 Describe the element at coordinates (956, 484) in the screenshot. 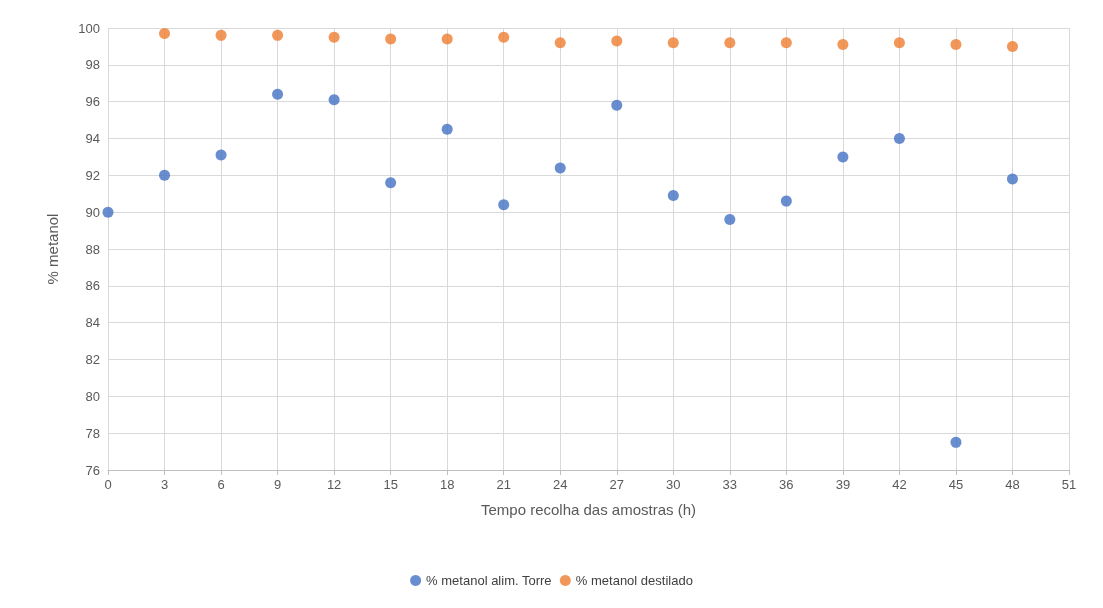

I see `x-tick-label: 45` at that location.